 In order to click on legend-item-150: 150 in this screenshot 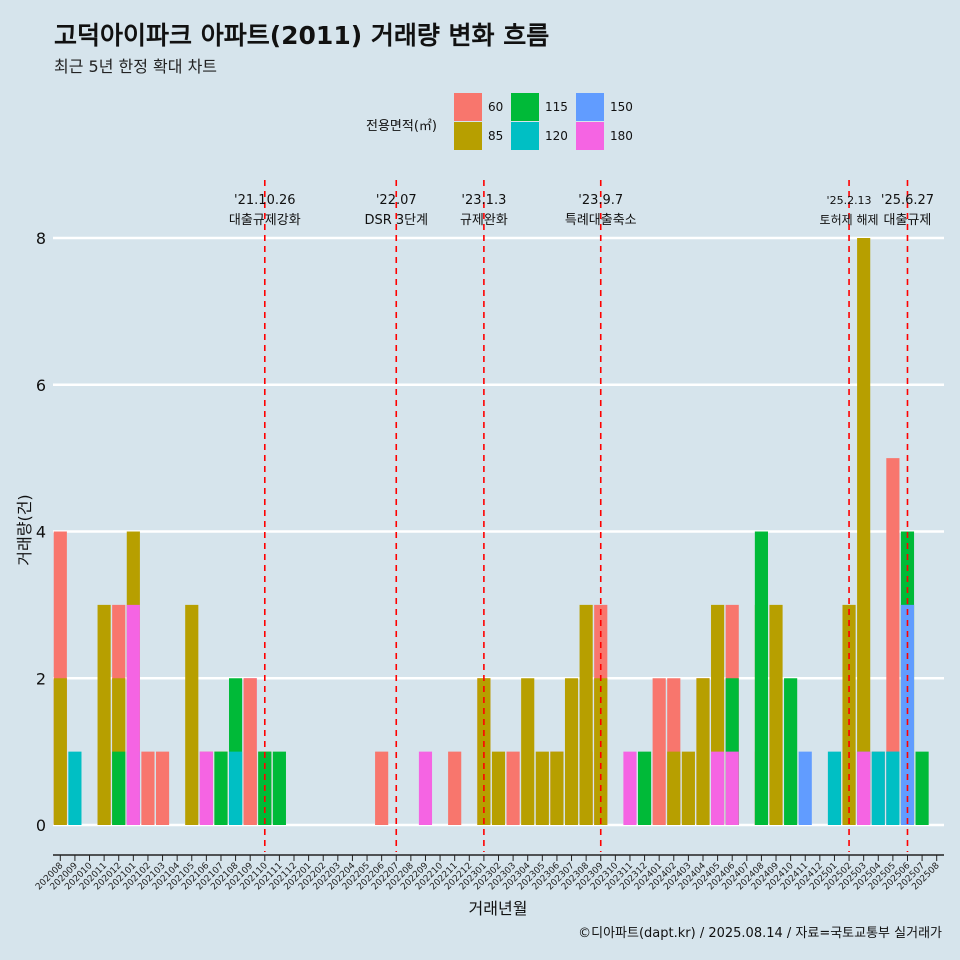, I will do `click(604, 107)`.